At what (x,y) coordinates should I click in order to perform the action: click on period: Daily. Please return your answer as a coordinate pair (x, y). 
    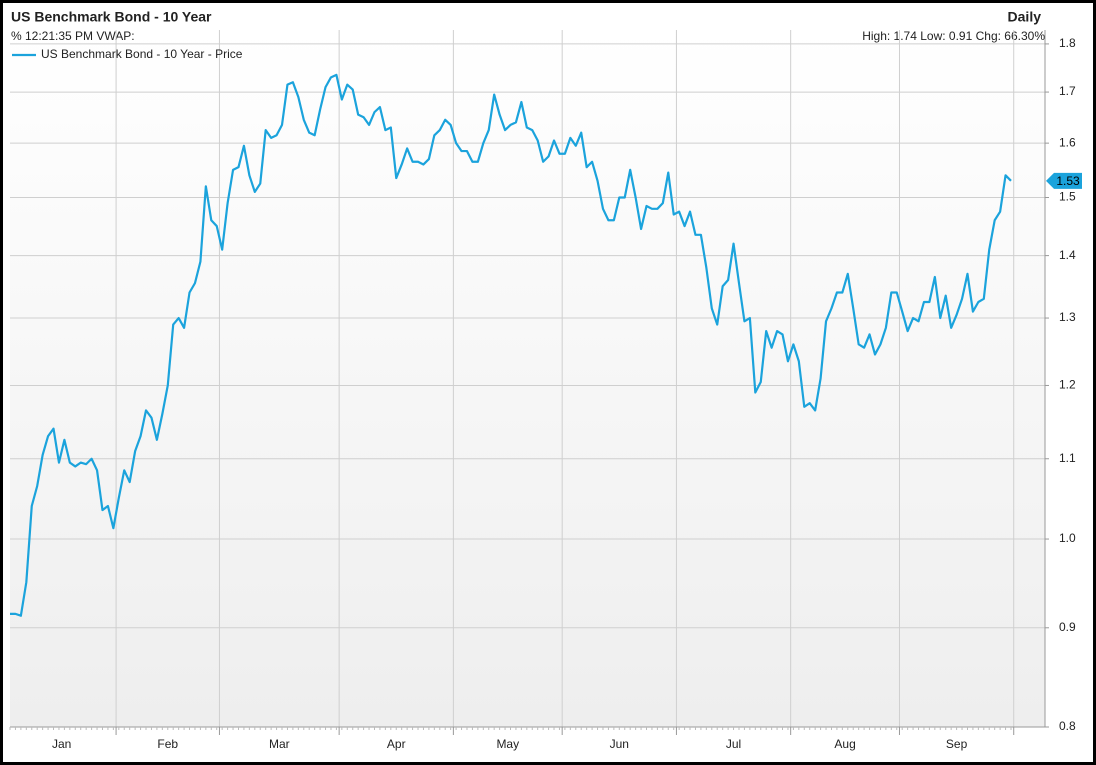
    Looking at the image, I should click on (1025, 17).